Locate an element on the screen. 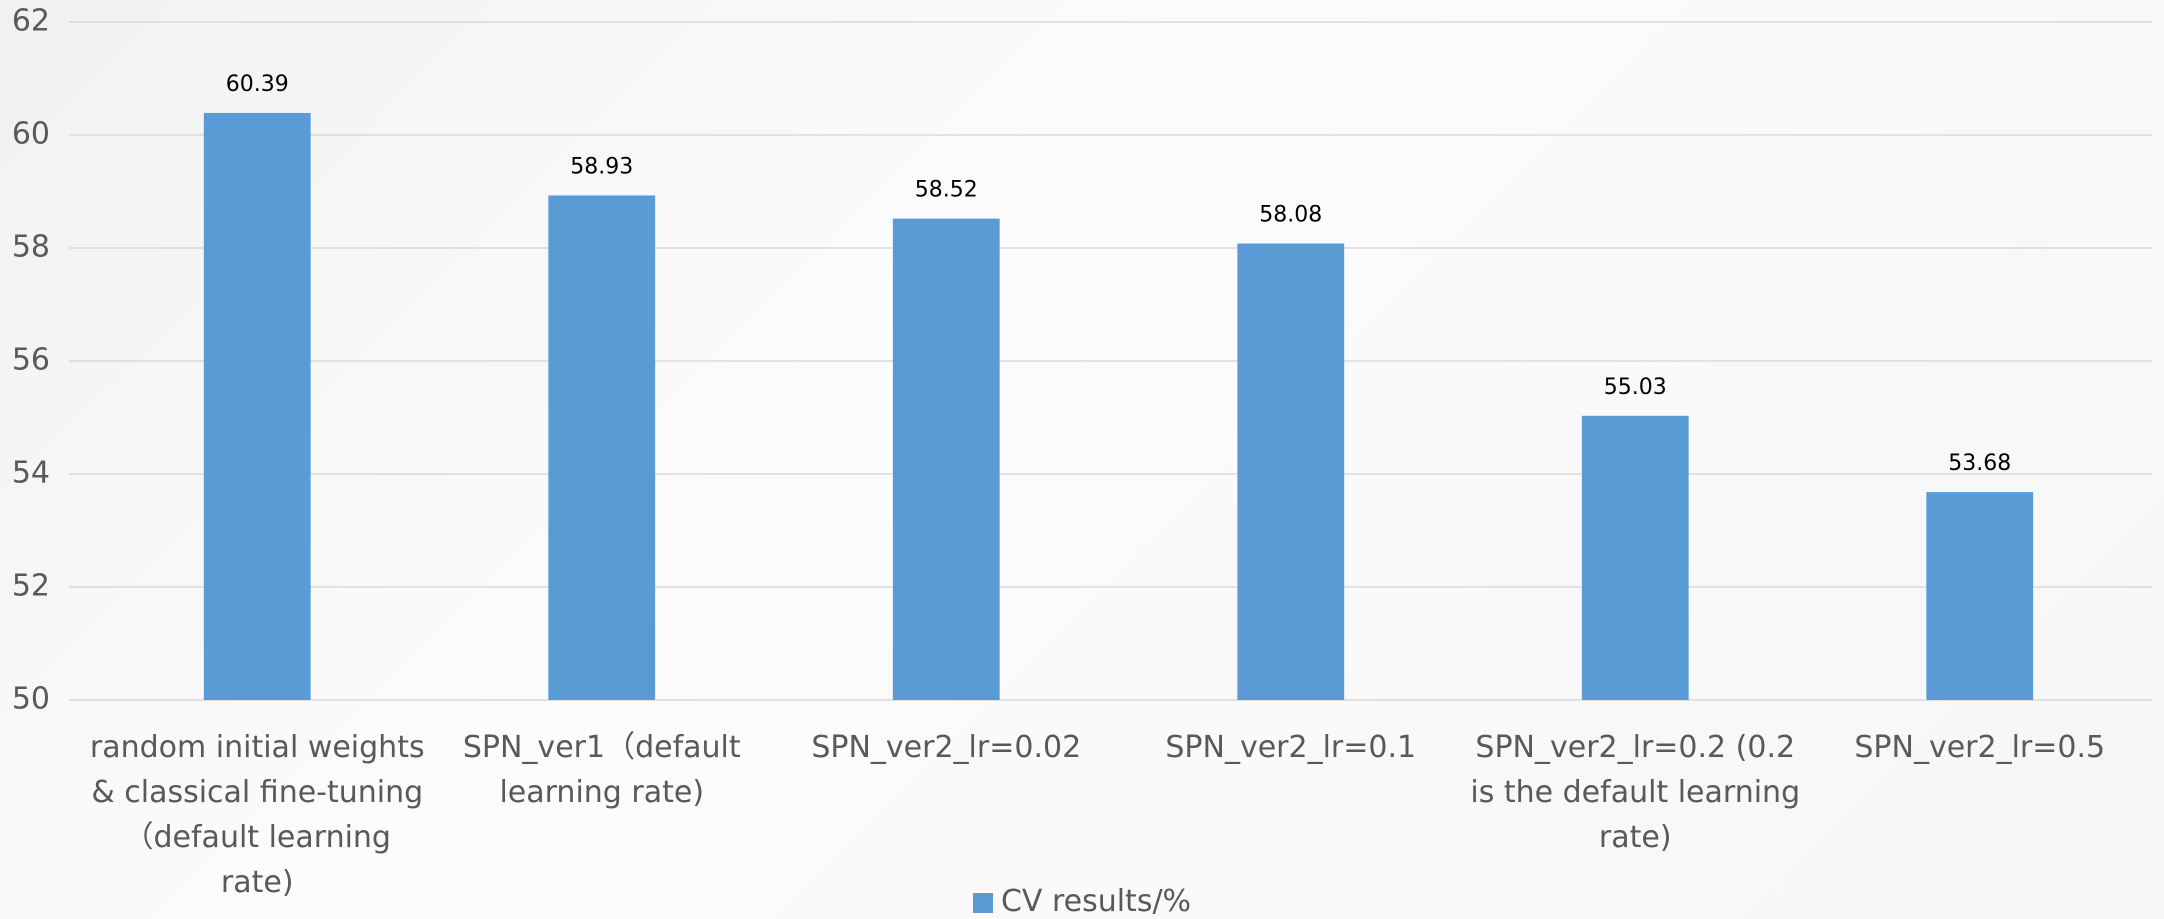 Image resolution: width=2164 pixels, height=919 pixels. legend-swatch is located at coordinates (982, 902).